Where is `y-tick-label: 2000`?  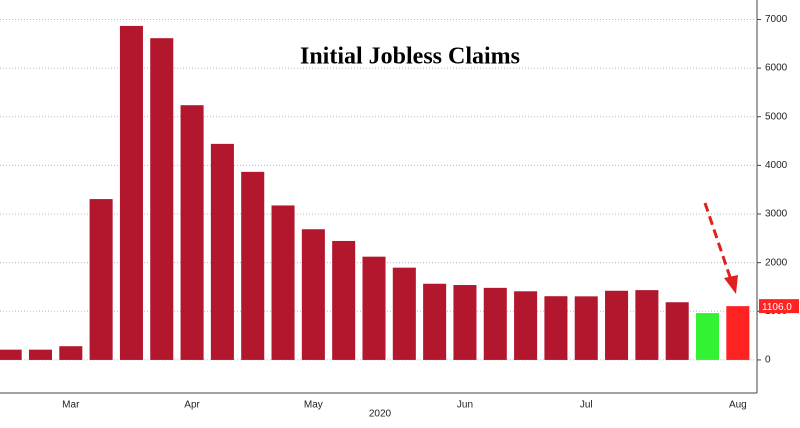
y-tick-label: 2000 is located at coordinates (776, 262).